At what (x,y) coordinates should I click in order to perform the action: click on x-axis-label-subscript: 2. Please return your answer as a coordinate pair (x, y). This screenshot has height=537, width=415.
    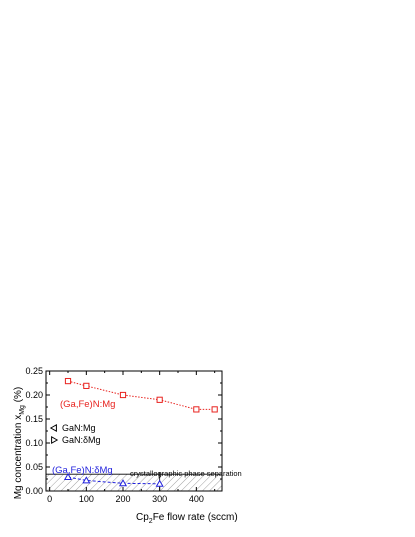
    Looking at the image, I should click on (151, 521).